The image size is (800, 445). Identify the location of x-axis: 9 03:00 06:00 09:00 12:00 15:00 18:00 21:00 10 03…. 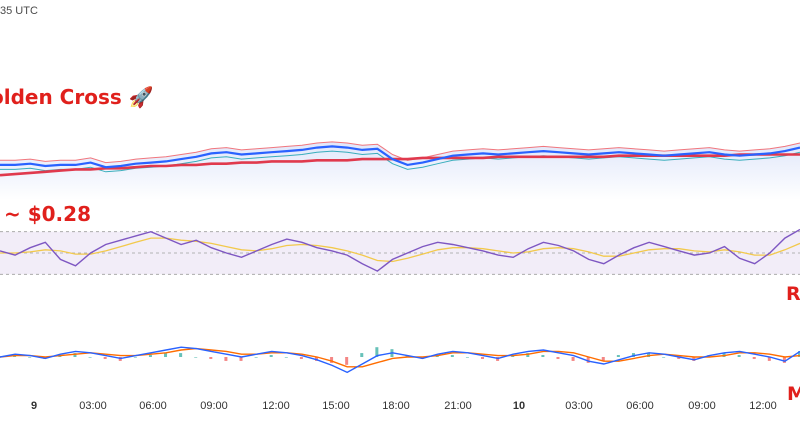
(404, 406).